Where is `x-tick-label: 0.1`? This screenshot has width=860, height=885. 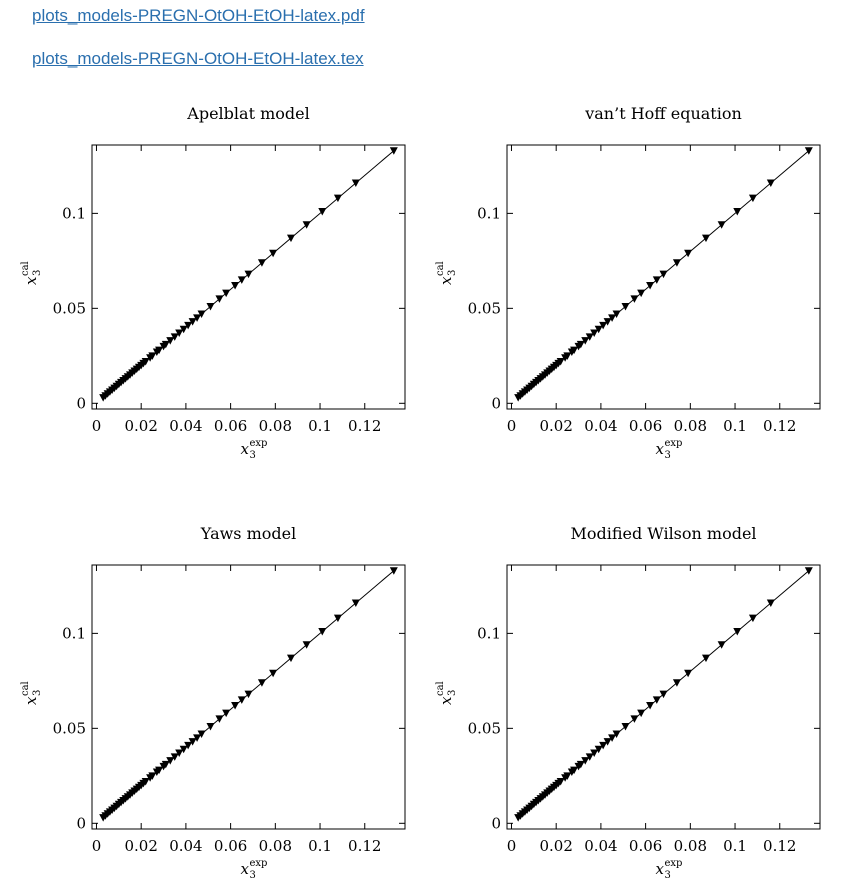 x-tick-label: 0.1 is located at coordinates (320, 846).